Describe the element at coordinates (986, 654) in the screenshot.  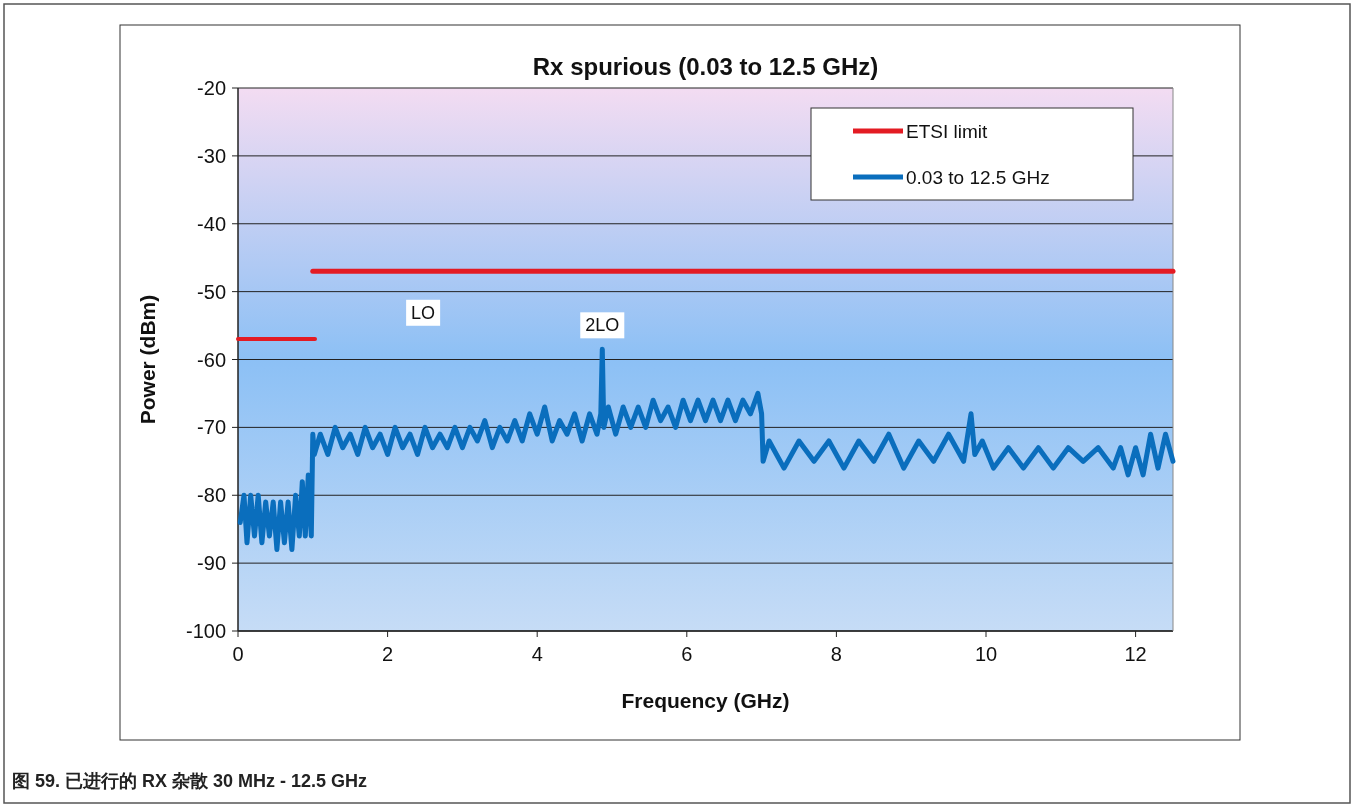
I see `x-tick-label: 10` at that location.